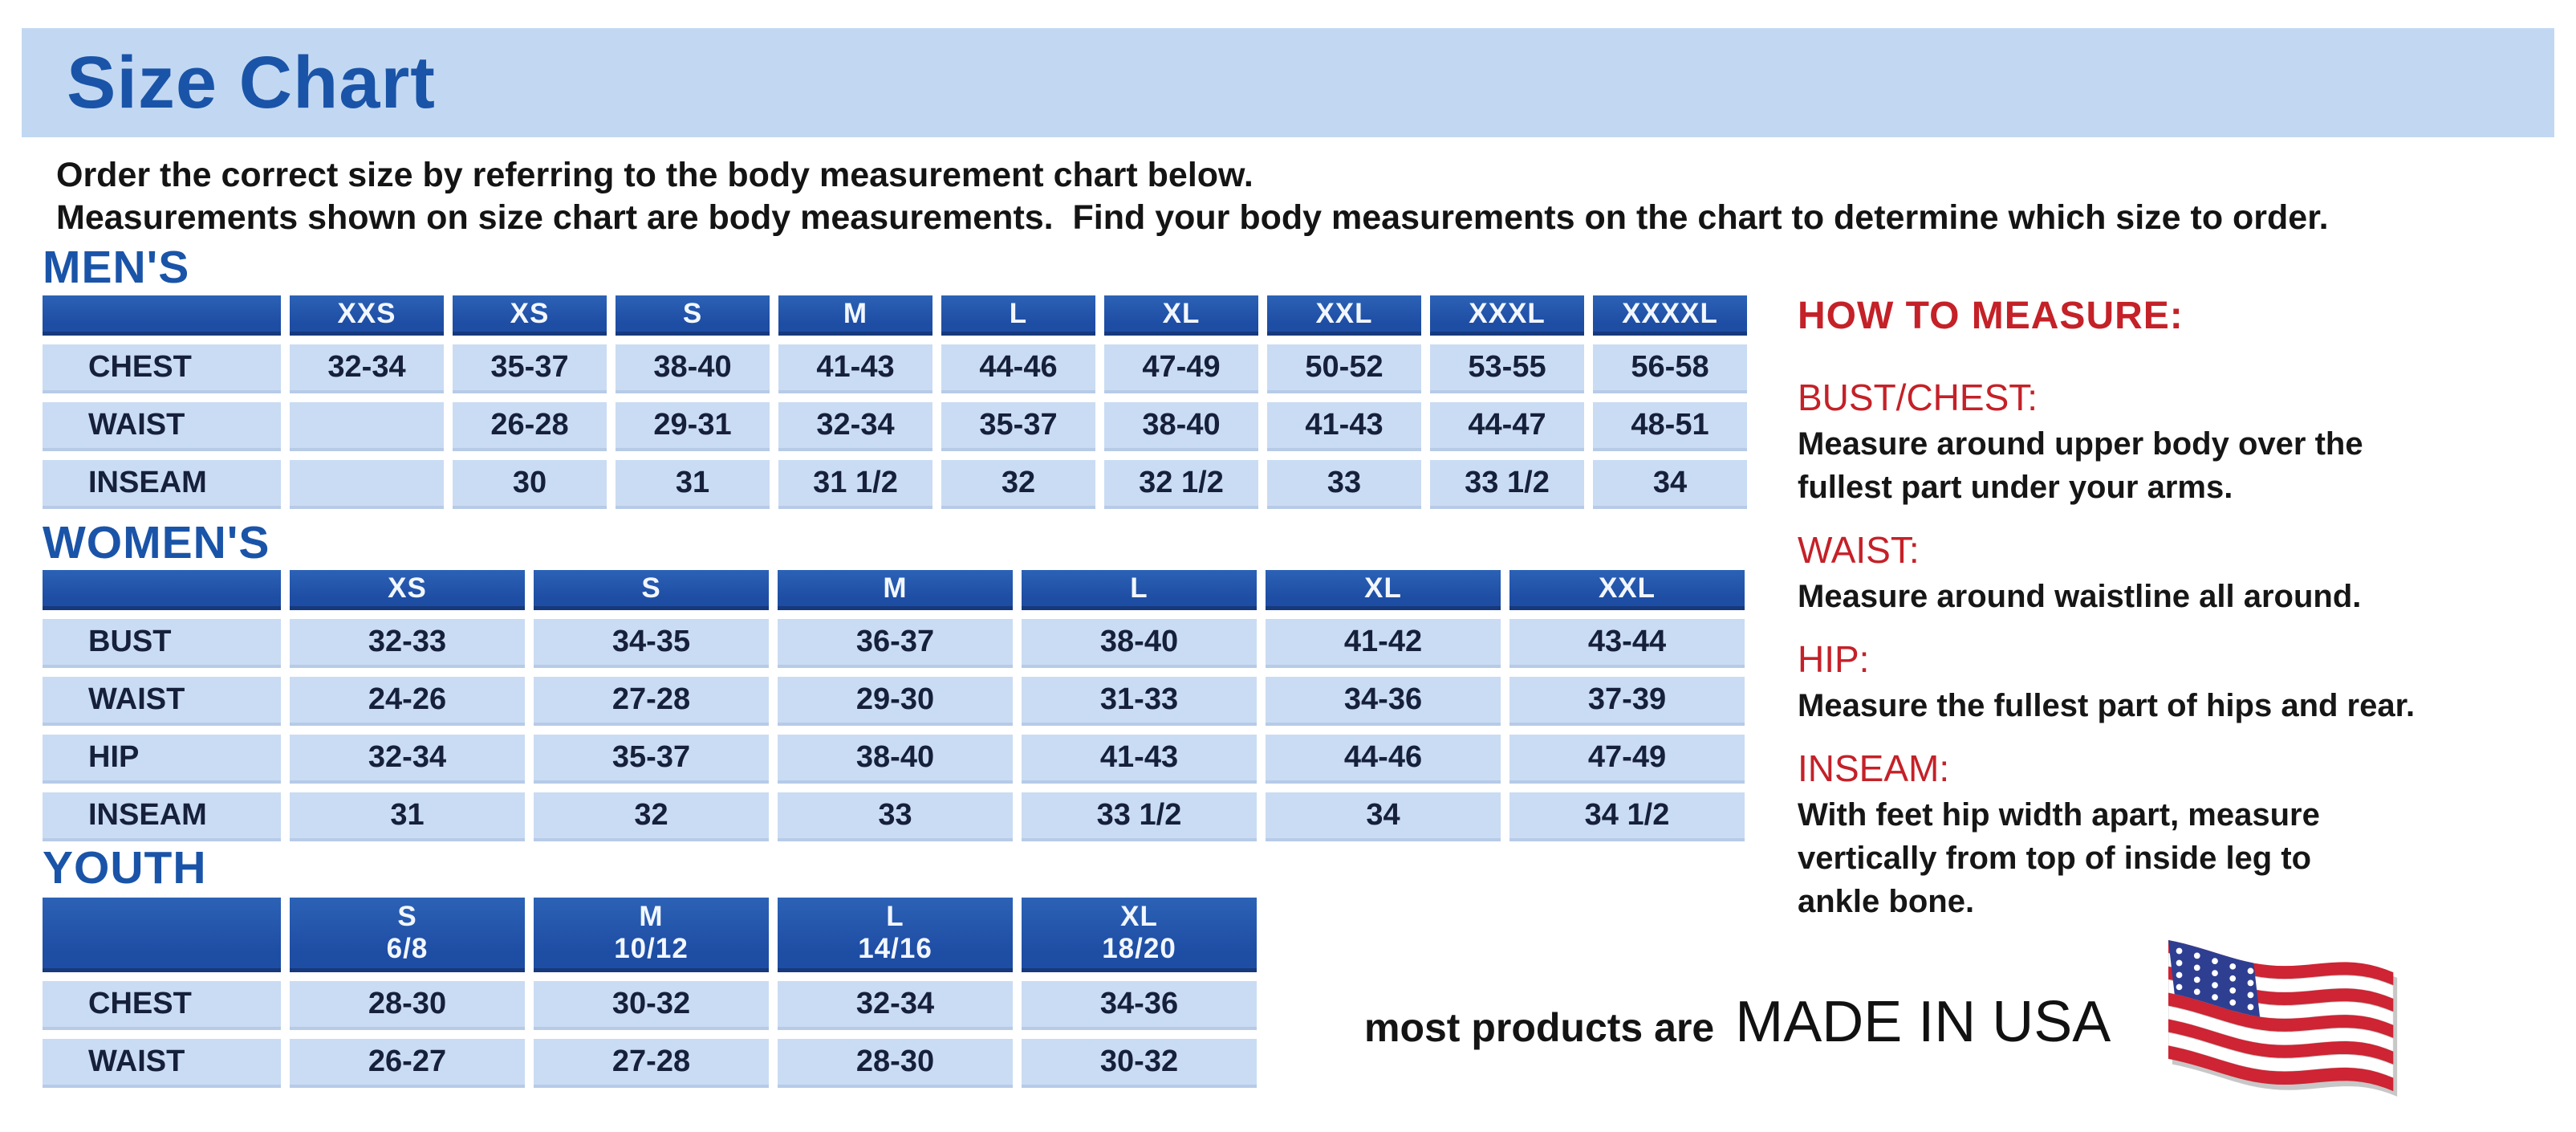 This screenshot has width=2576, height=1132. I want to click on womens-section-heading: WOMEN'S, so click(156, 542).